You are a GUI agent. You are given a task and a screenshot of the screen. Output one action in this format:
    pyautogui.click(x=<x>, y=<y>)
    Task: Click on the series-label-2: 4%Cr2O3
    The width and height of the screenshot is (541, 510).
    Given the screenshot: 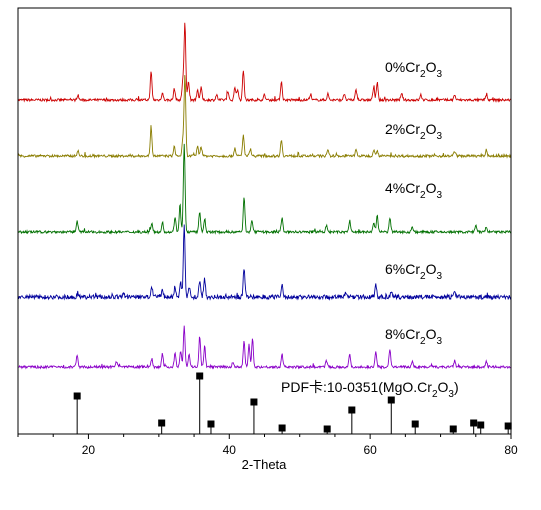 What is the action you would take?
    pyautogui.click(x=413, y=190)
    